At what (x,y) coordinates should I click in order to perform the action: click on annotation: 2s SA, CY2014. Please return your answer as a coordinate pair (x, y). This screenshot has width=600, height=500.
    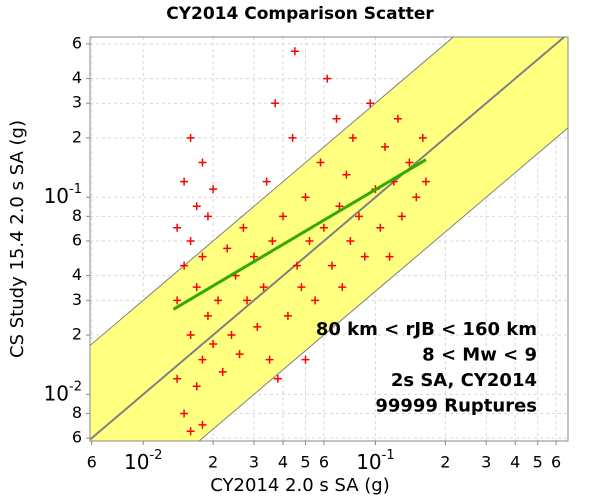
    Looking at the image, I should click on (464, 380).